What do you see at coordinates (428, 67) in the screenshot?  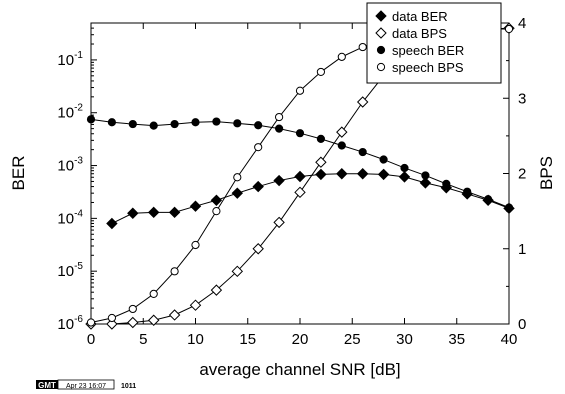 I see `legend-label: speech BPS` at bounding box center [428, 67].